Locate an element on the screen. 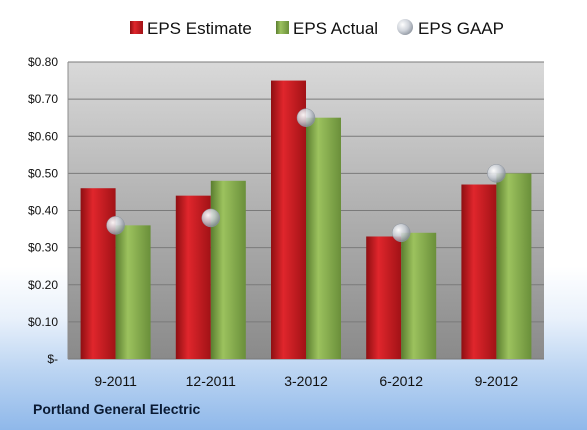 This screenshot has width=587, height=430. y-tick-label: $0.10 is located at coordinates (43, 322).